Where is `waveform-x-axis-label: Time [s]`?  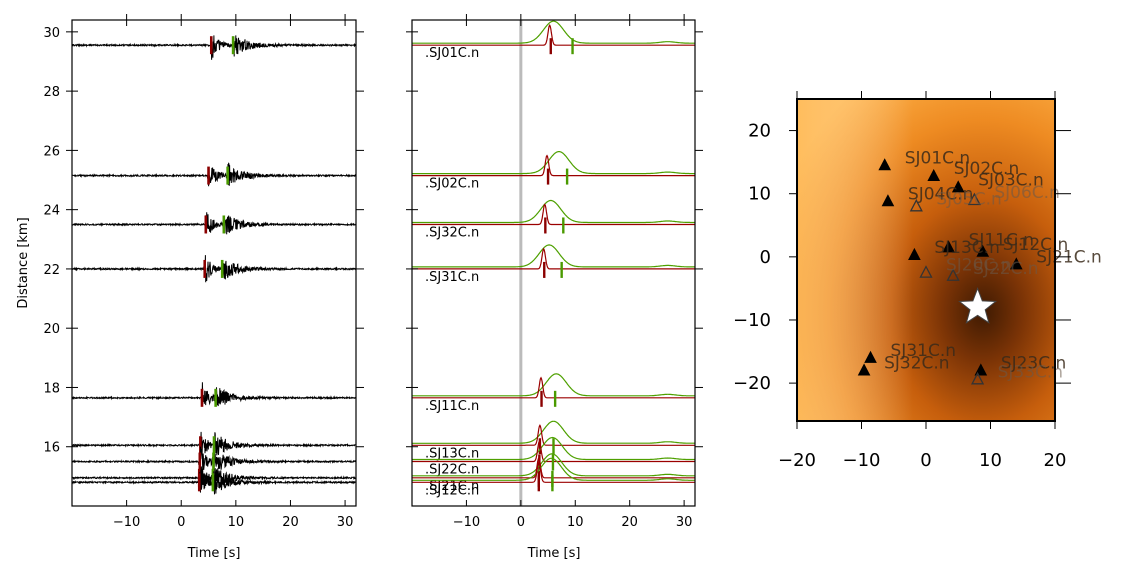 waveform-x-axis-label: Time [s] is located at coordinates (214, 553).